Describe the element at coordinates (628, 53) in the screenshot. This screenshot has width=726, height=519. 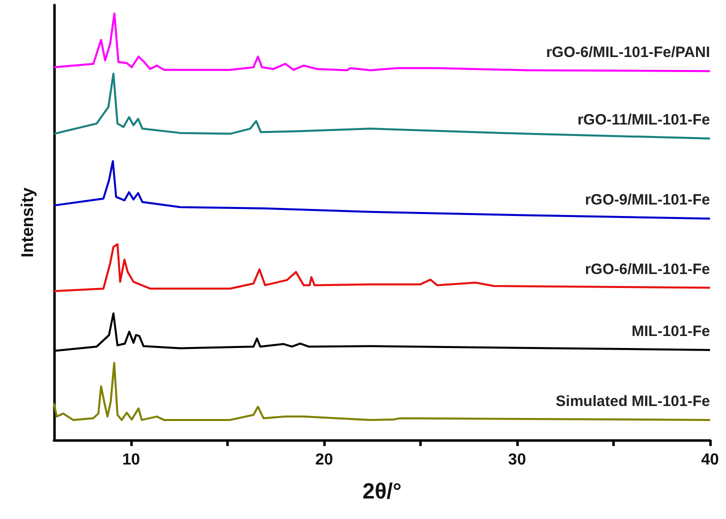
I see `series-label: rGO-6/MIL-101-Fe/PANI` at that location.